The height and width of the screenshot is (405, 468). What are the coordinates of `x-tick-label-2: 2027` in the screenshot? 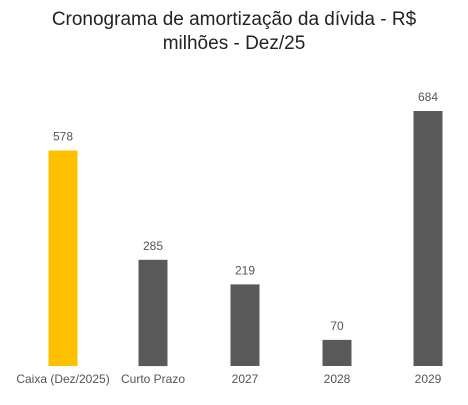 It's located at (245, 379).